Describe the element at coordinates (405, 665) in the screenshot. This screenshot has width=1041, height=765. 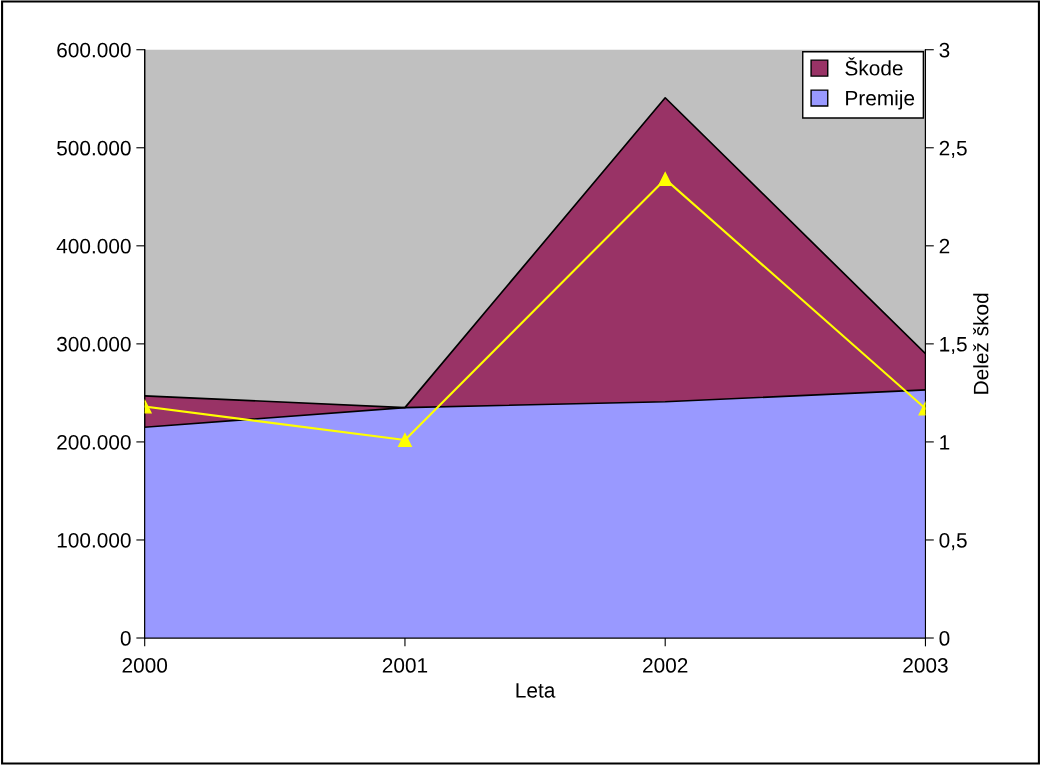
I see `x-tick-label: 2001` at that location.